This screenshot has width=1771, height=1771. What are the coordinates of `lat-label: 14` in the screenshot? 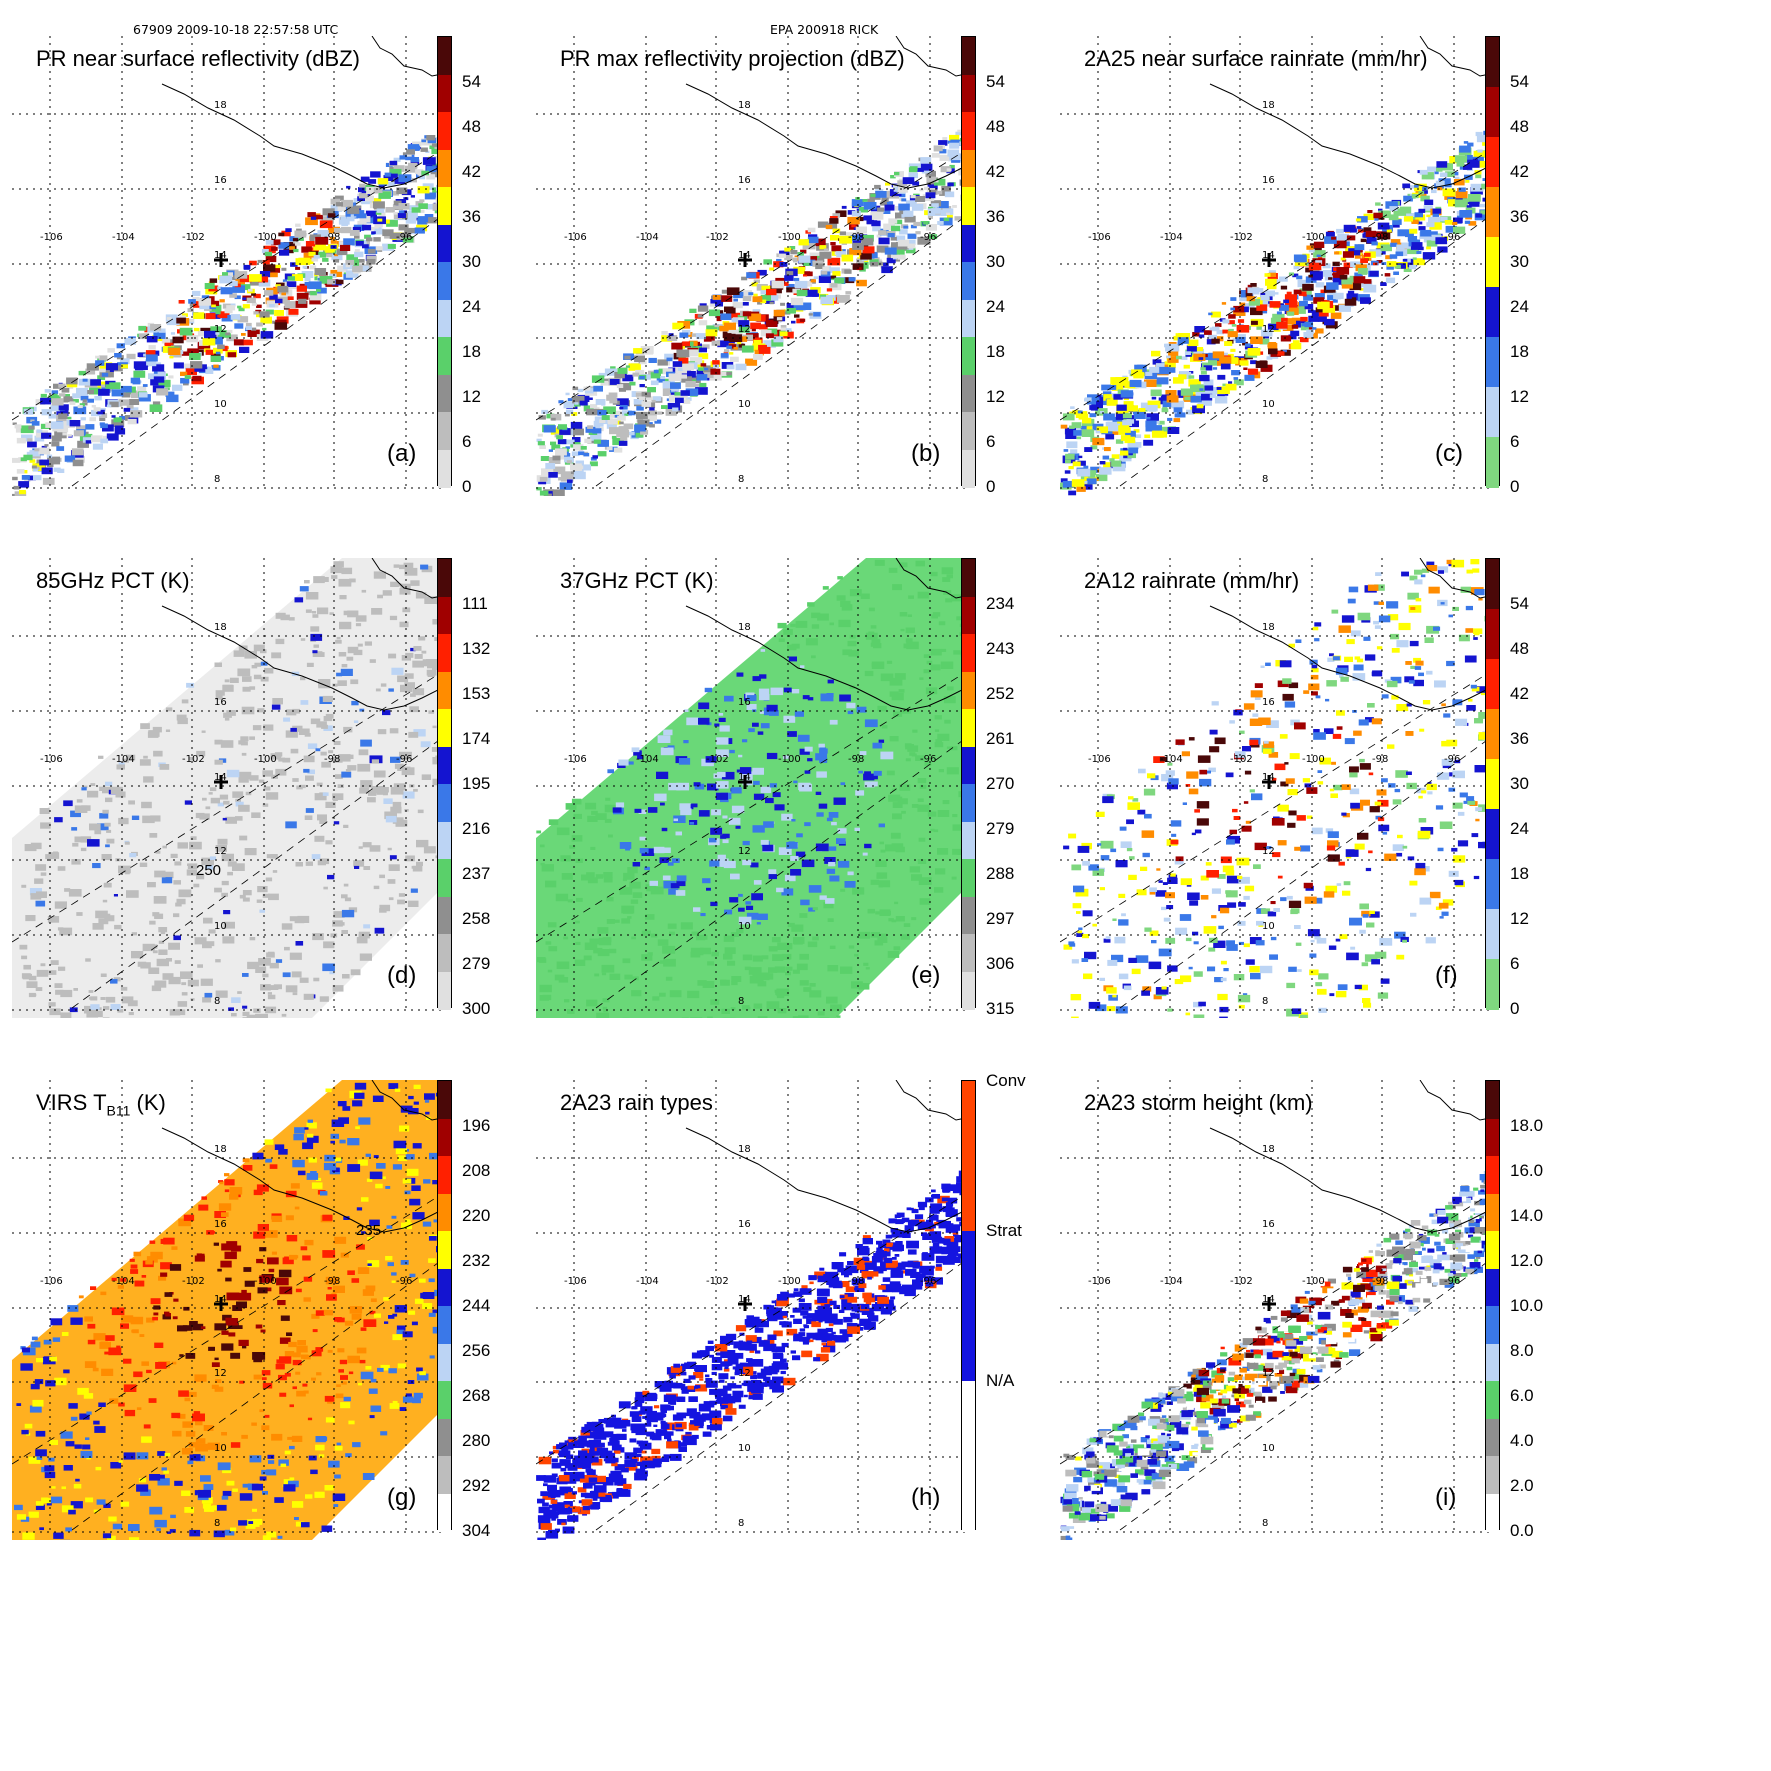 It's located at (744, 777).